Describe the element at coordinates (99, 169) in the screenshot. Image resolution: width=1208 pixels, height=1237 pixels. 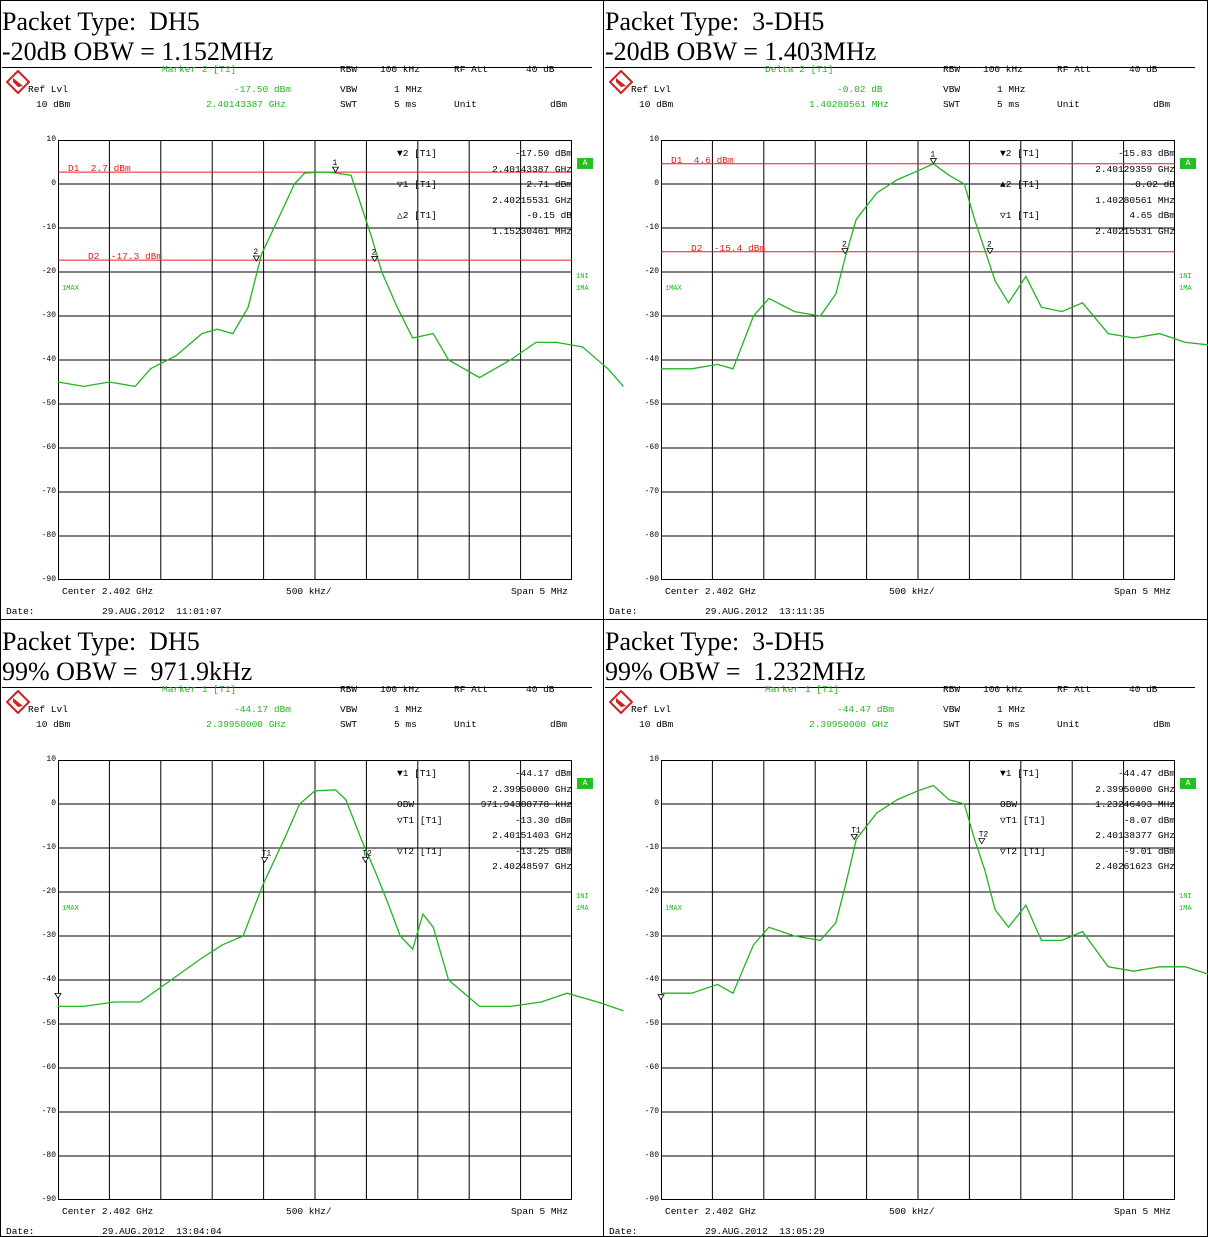
I see `display-line-label: D1 2.7 dBm` at that location.